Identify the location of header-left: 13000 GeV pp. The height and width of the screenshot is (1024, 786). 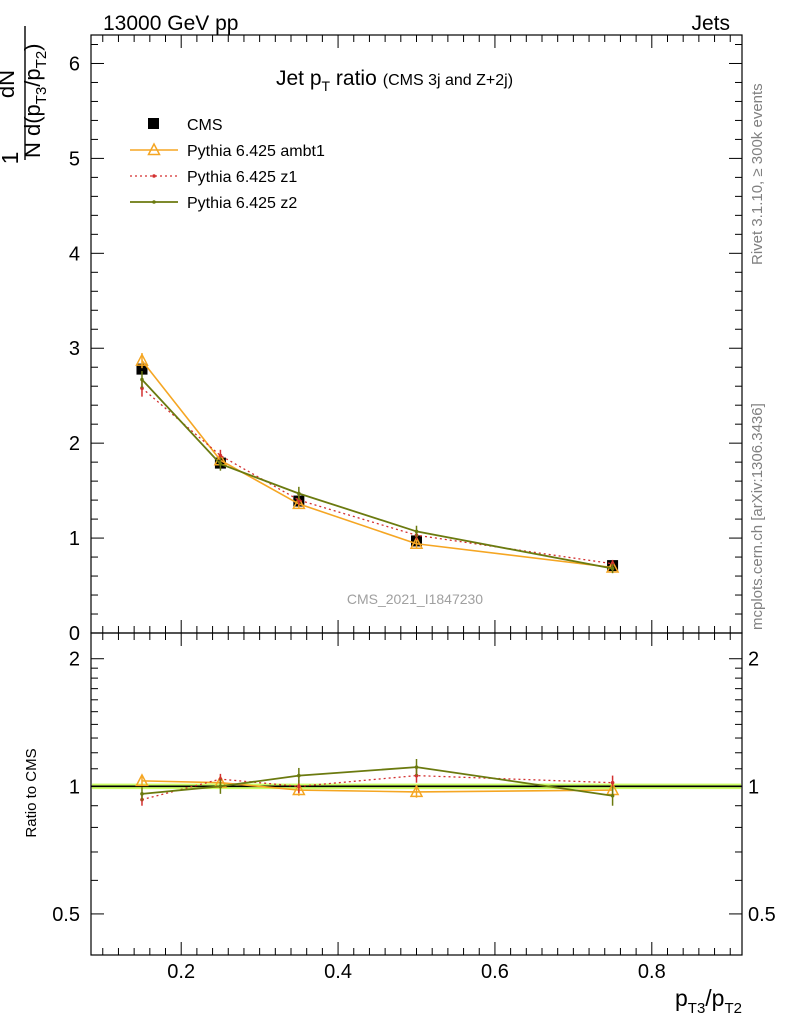
(170, 23).